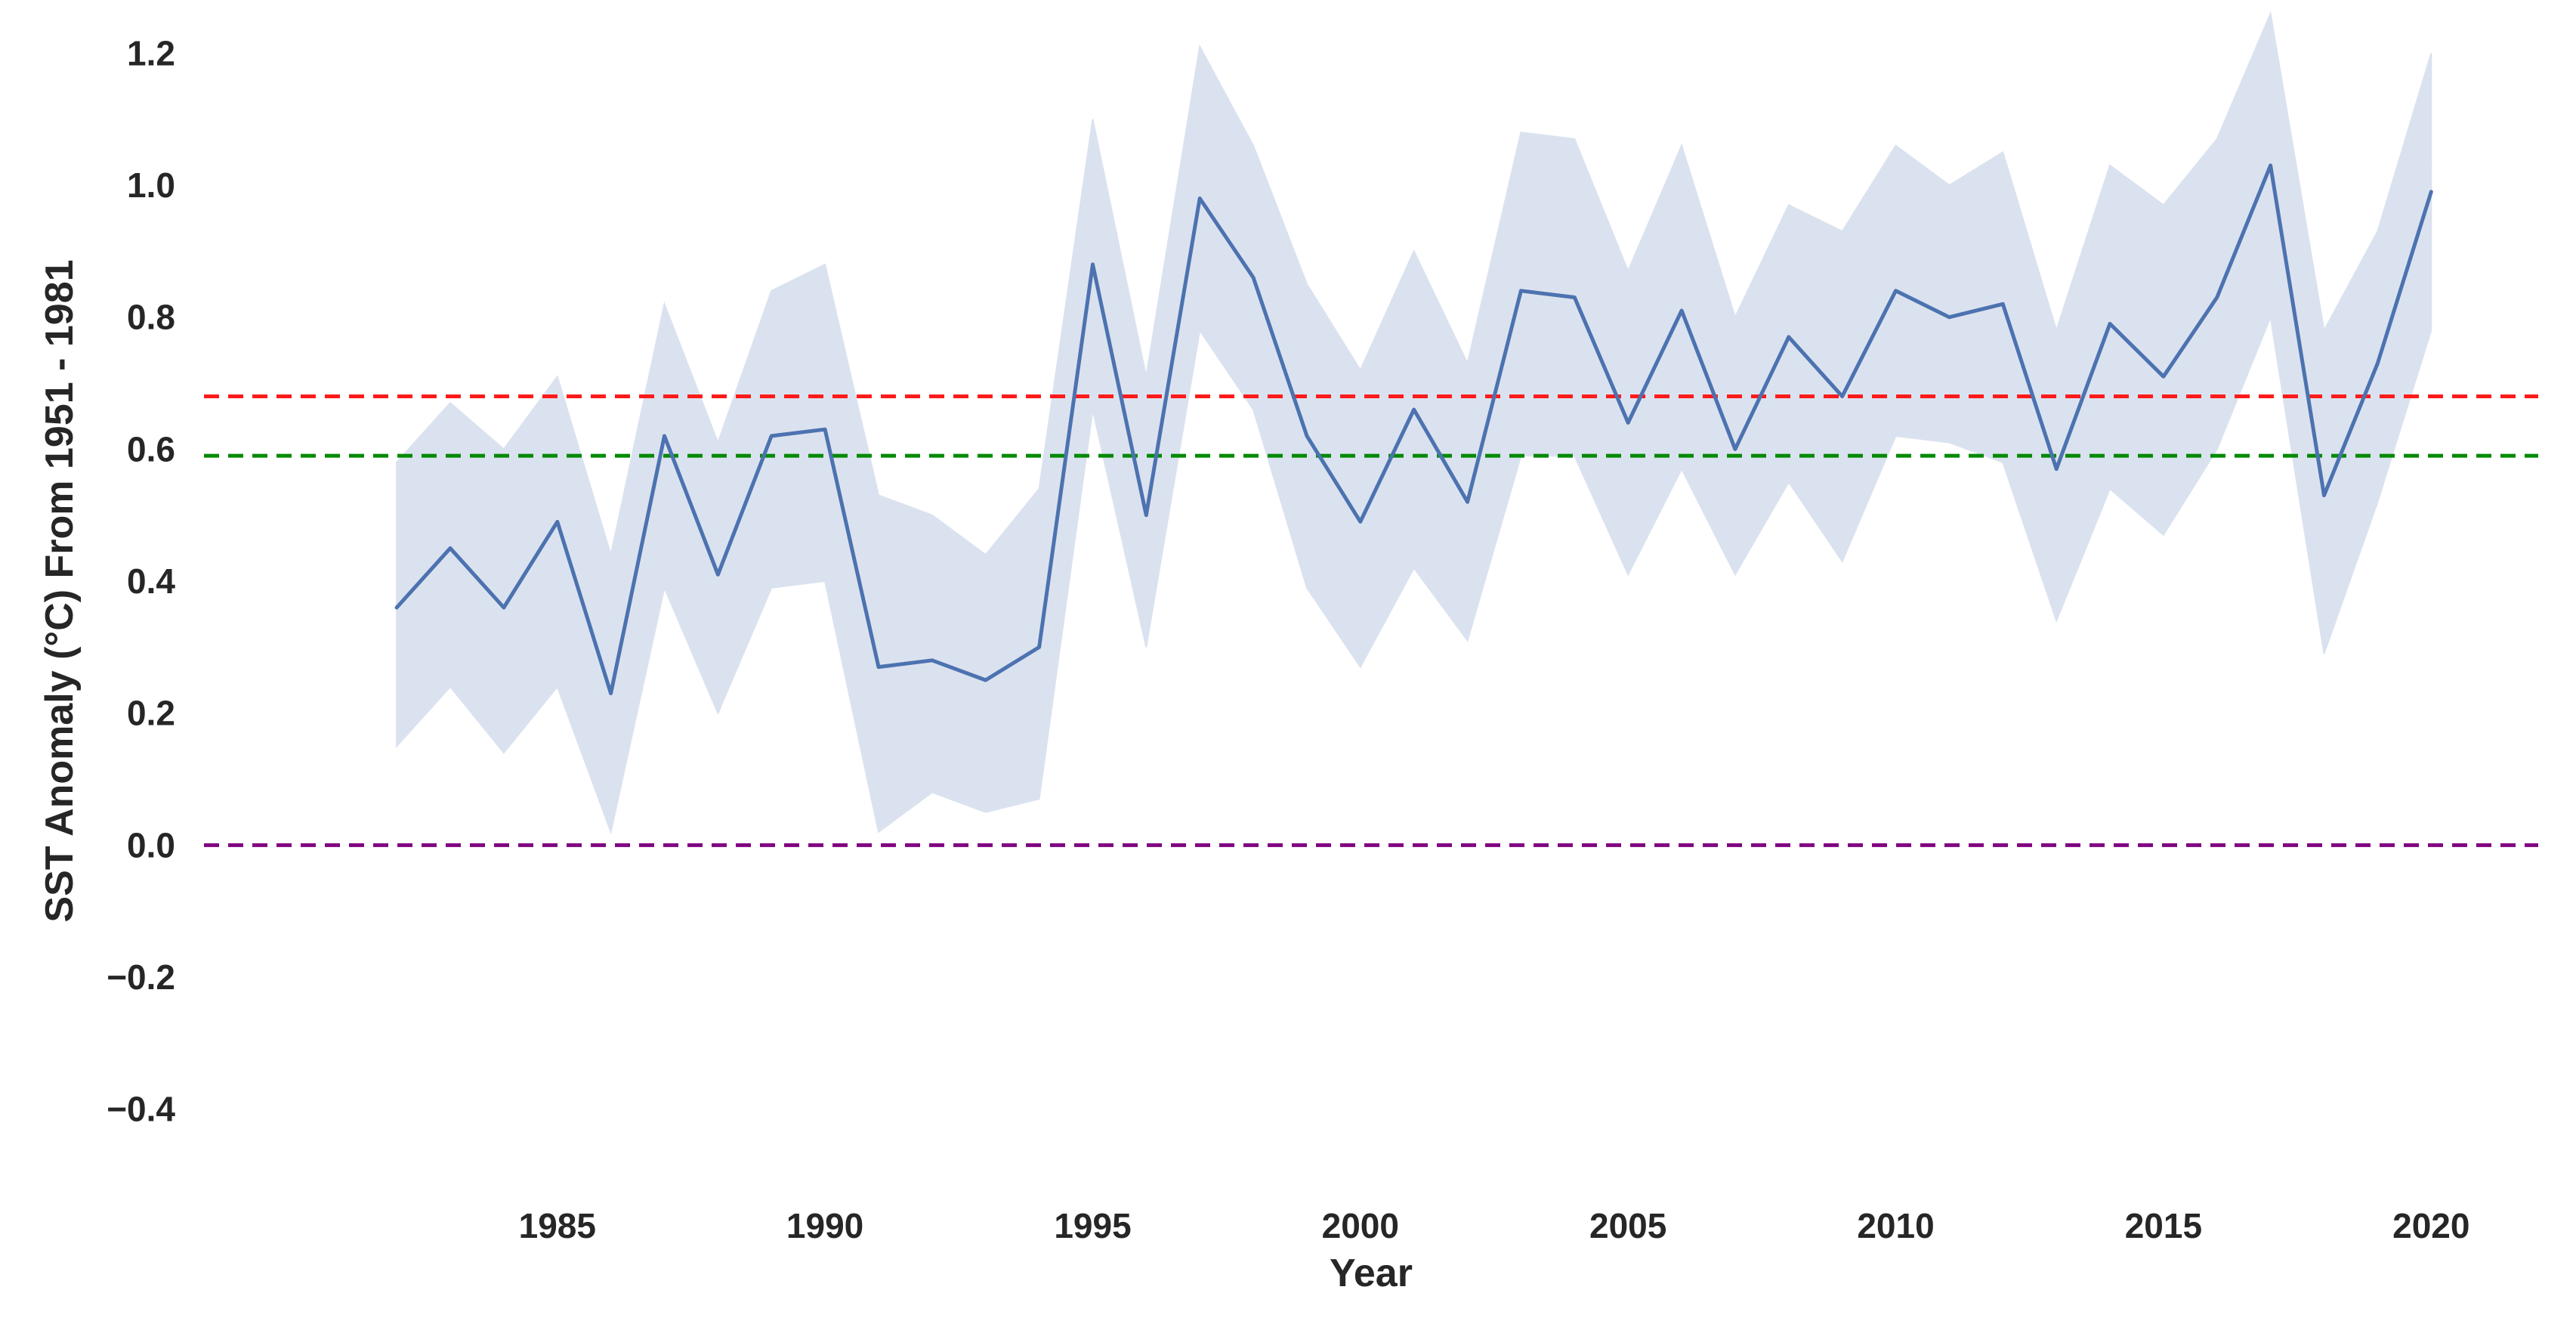 The width and height of the screenshot is (2576, 1327). I want to click on data-point-2012, so click(2002, 304).